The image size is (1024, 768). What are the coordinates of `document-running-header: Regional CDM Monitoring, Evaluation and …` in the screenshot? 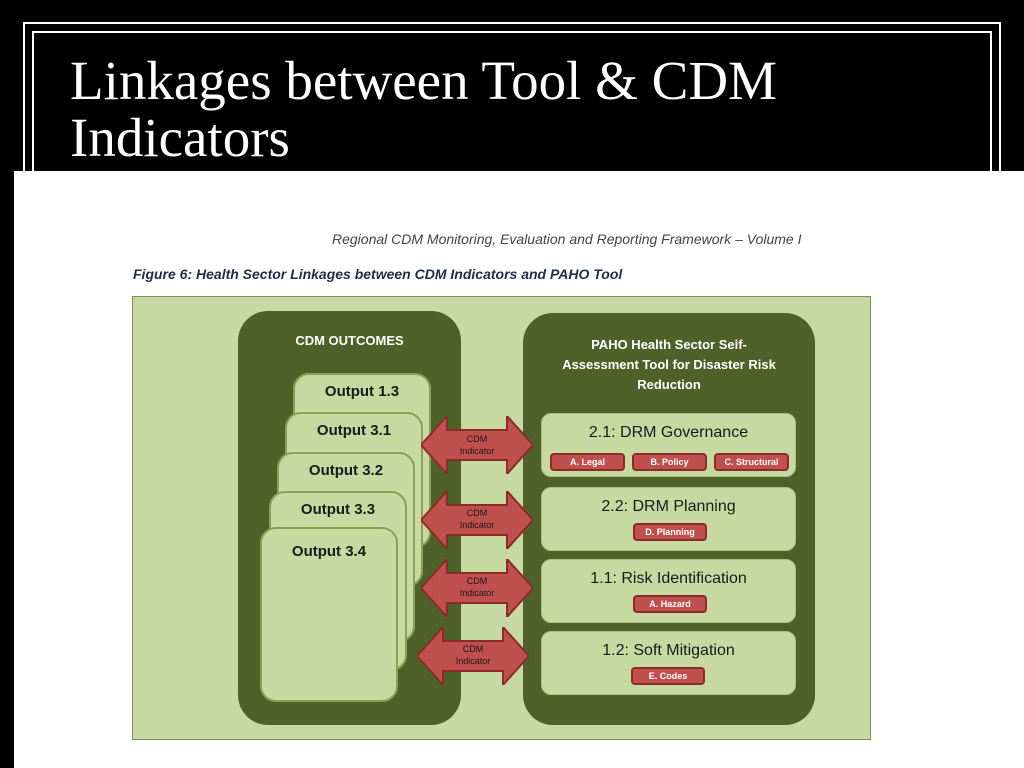 It's located at (567, 239).